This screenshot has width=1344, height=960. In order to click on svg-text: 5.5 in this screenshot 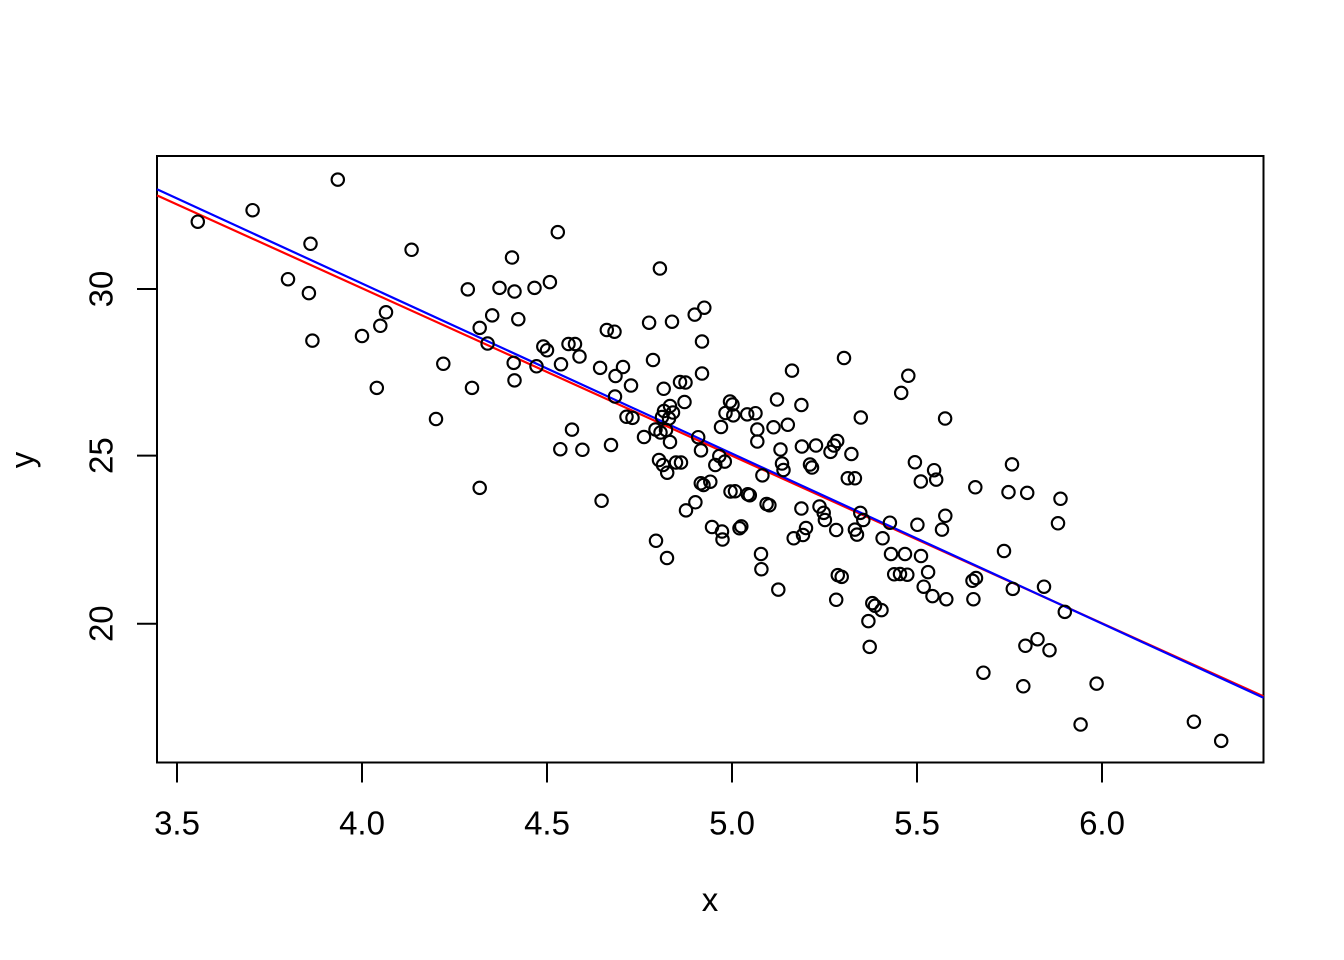, I will do `click(917, 823)`.